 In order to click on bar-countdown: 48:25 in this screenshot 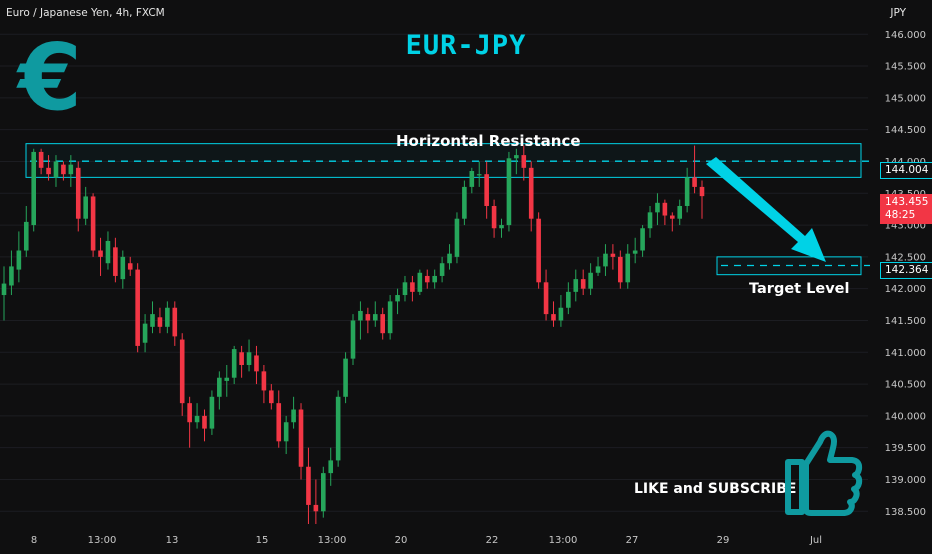, I will do `click(900, 215)`.